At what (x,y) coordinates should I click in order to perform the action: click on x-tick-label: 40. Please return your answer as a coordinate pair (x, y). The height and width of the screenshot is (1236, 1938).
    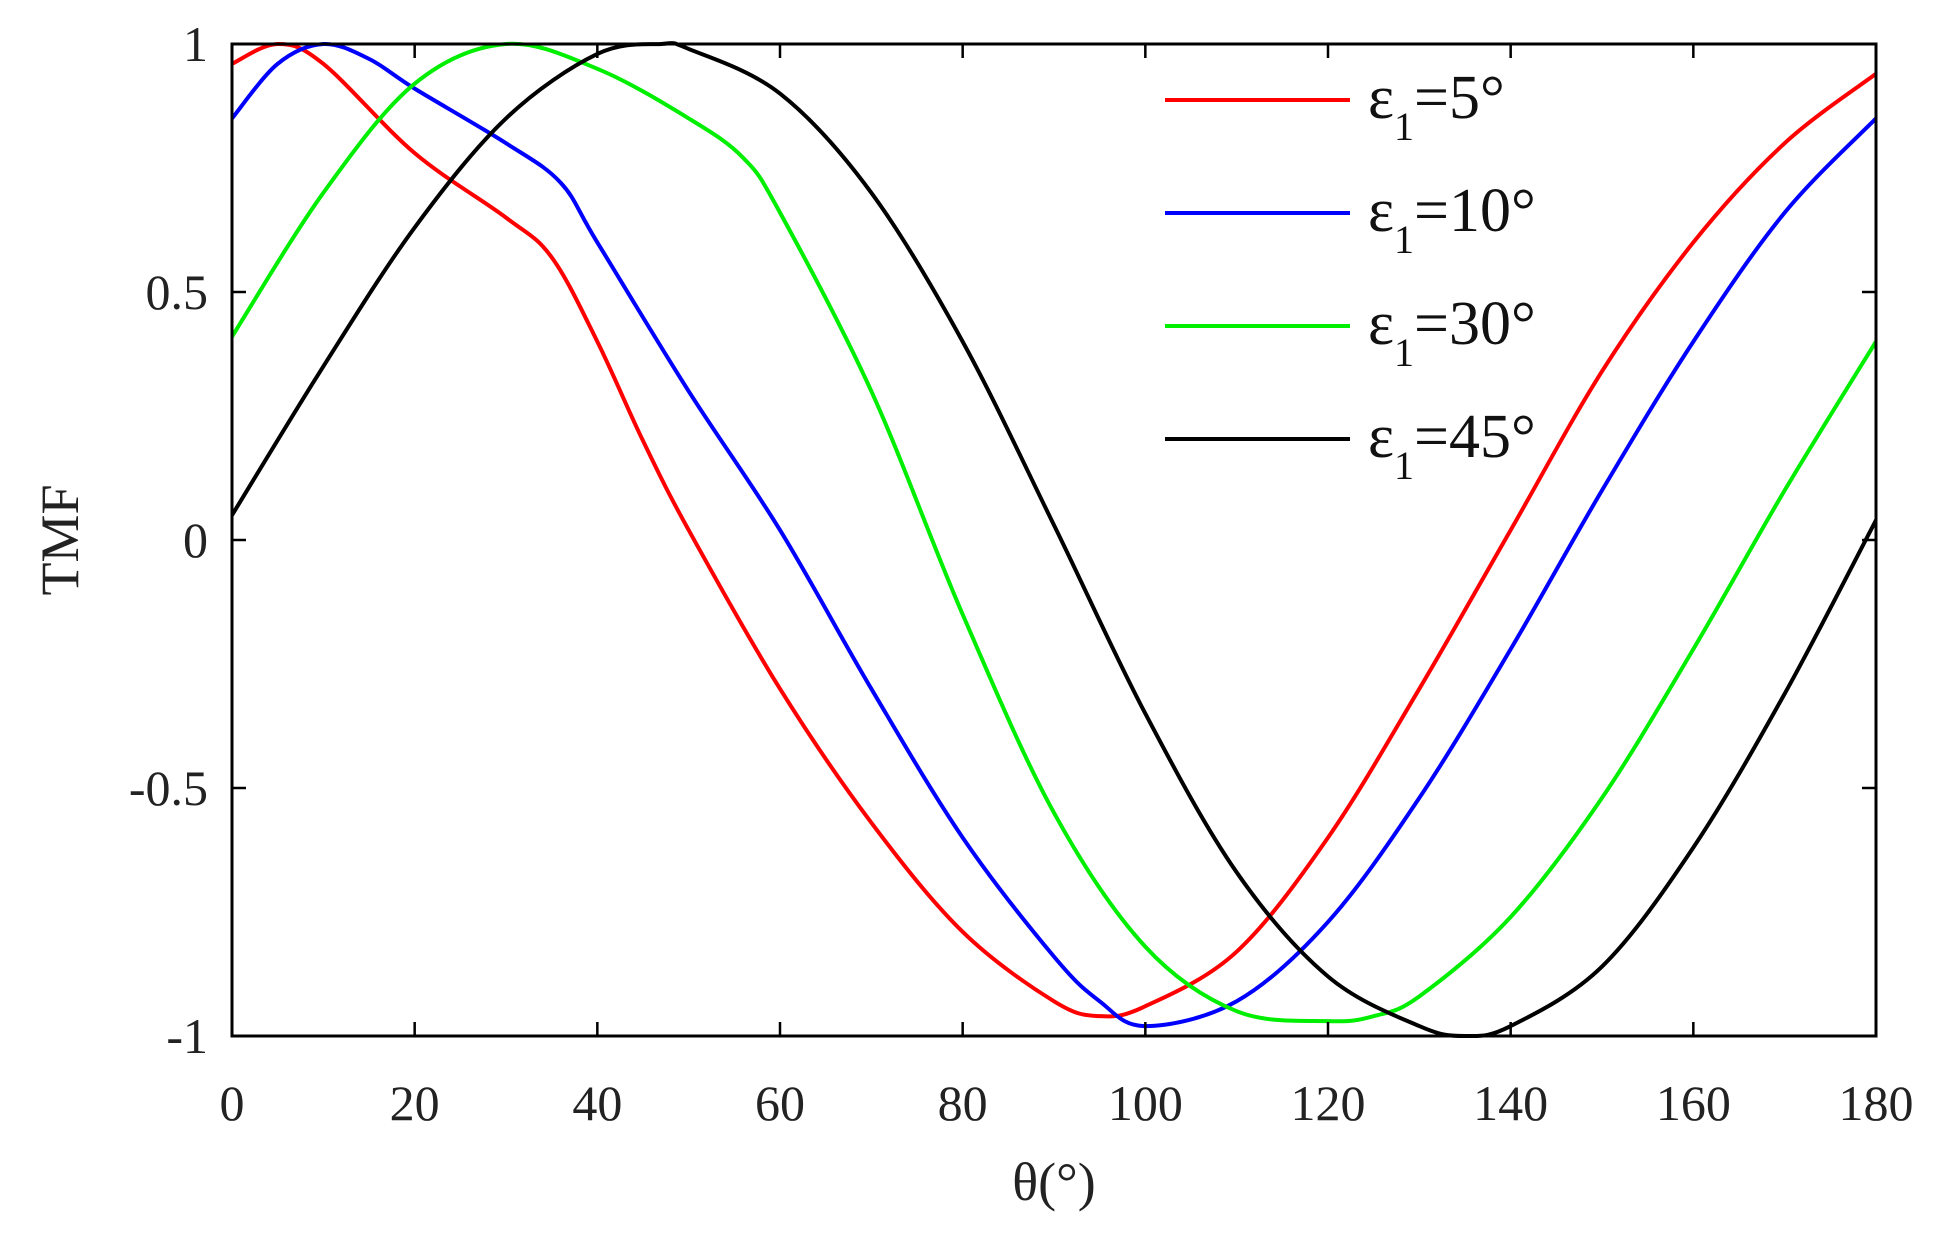
    Looking at the image, I should click on (597, 1103).